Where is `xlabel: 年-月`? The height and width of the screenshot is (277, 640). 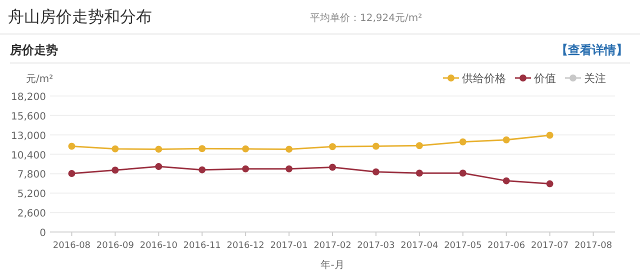 xlabel: 年-月 is located at coordinates (332, 265).